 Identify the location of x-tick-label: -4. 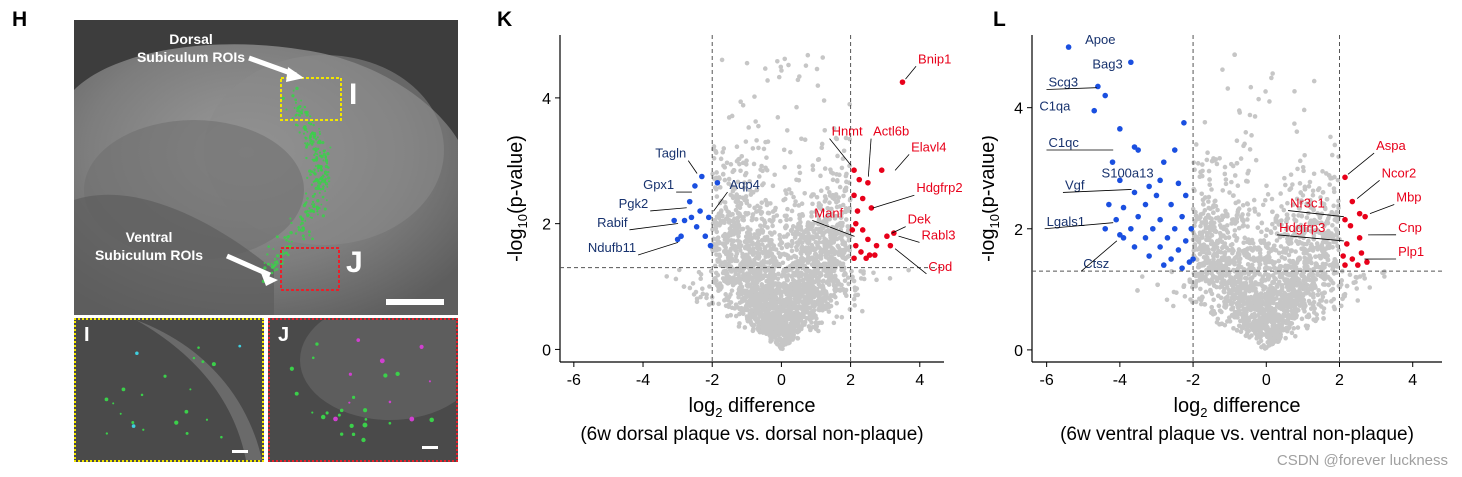
(643, 380).